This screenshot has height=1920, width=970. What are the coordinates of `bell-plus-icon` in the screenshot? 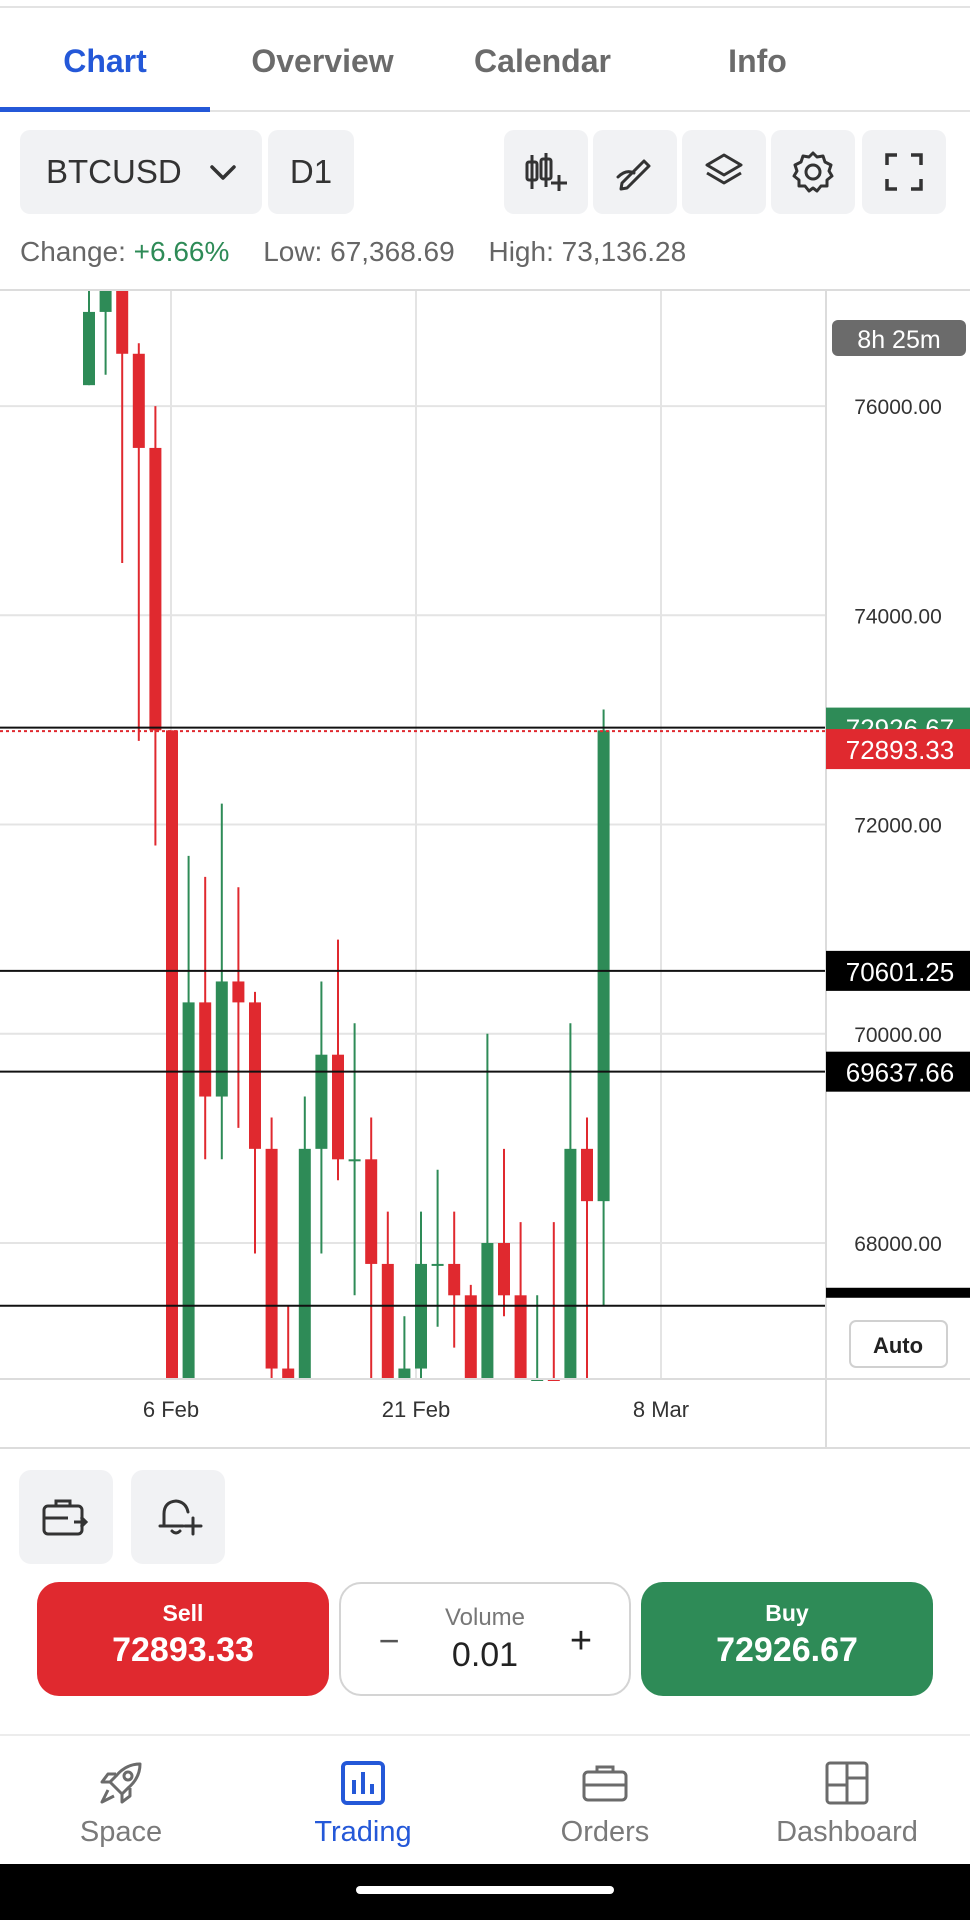 It's located at (180, 1517).